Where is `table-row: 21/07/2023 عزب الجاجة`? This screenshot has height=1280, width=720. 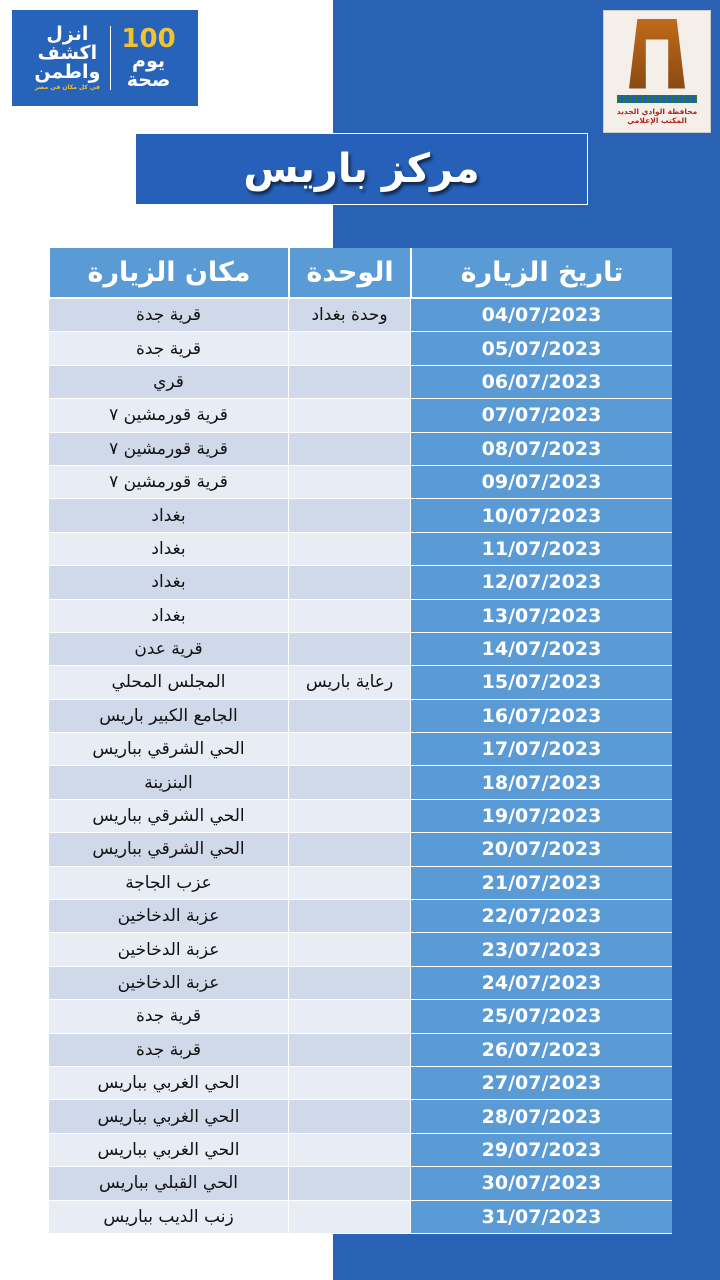 table-row: 21/07/2023 عزب الجاجة is located at coordinates (360, 883).